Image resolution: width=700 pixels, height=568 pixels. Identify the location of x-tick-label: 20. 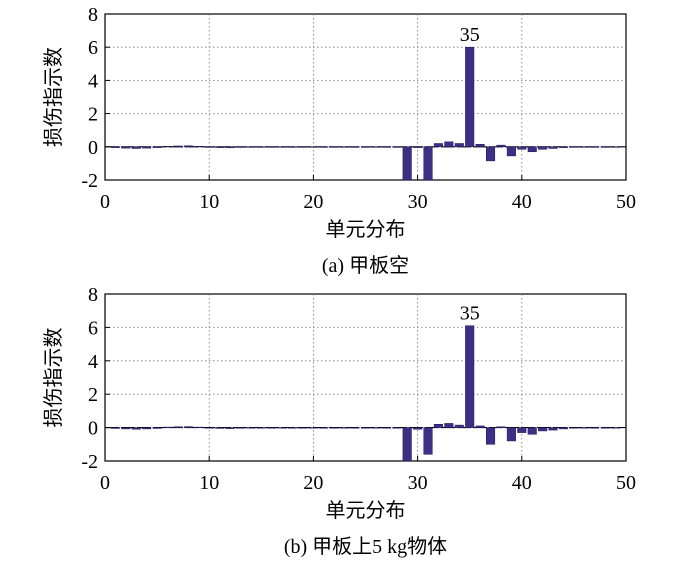
(313, 202).